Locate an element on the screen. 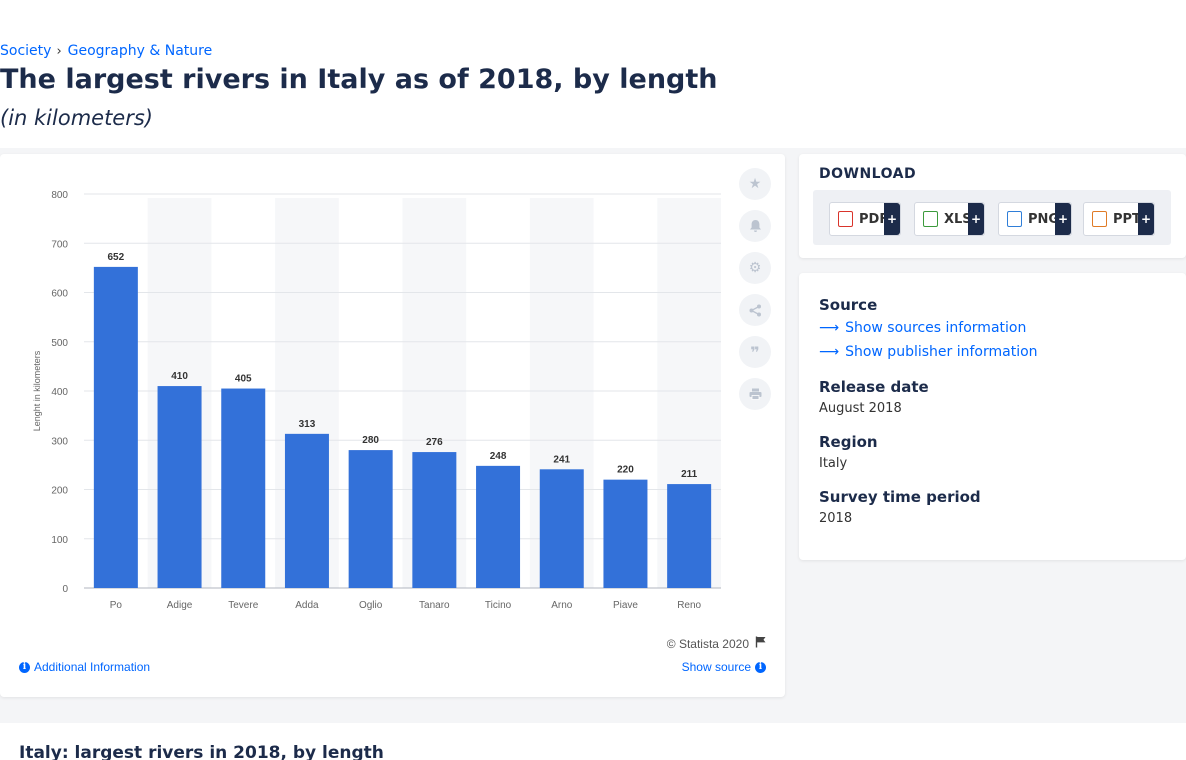 The width and height of the screenshot is (1186, 760). show-sources-label: Show sources information is located at coordinates (936, 328).